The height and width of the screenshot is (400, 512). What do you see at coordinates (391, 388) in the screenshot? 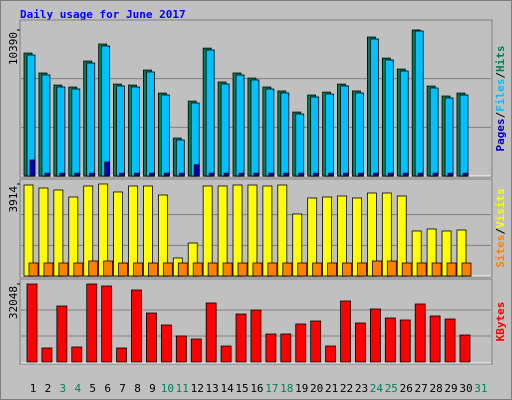
I see `x-tick-label: 25` at bounding box center [391, 388].